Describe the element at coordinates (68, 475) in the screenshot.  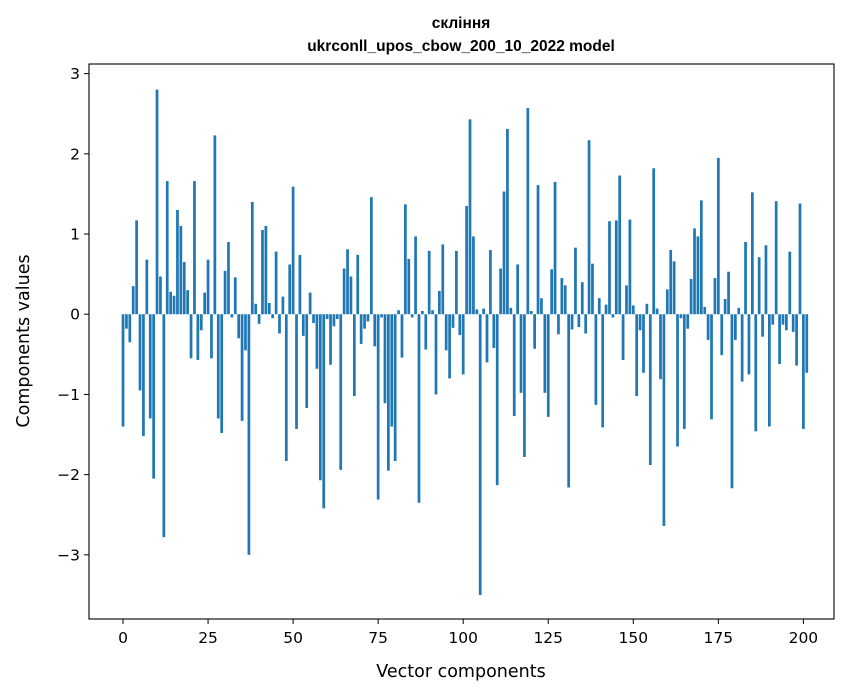
I see `y-tick-label: −2` at that location.